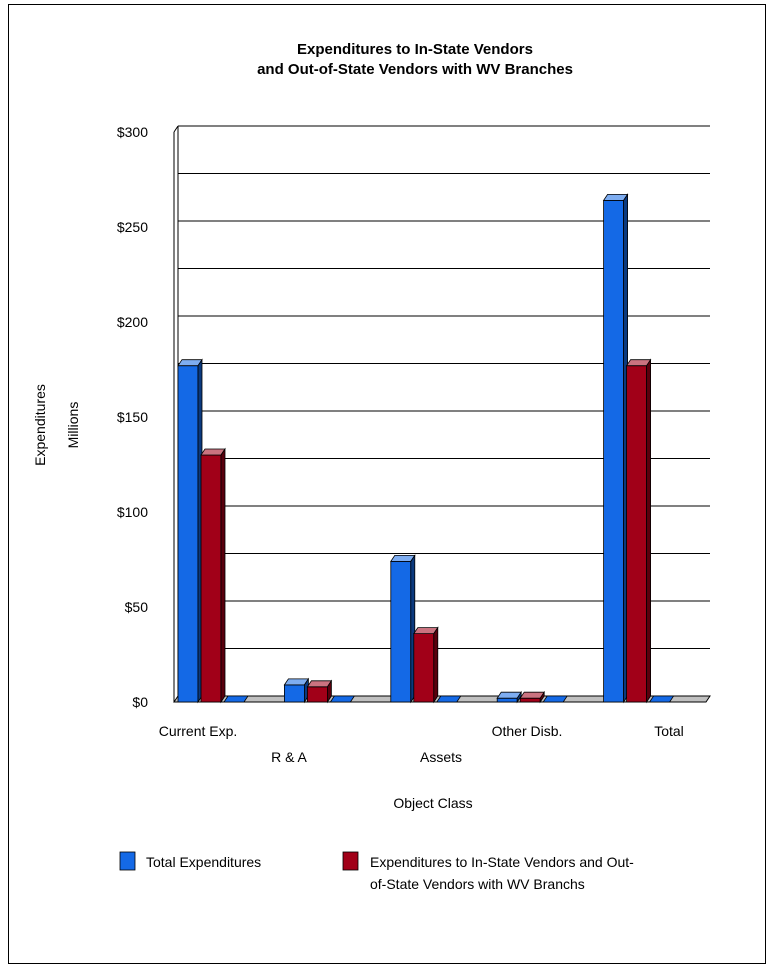  Describe the element at coordinates (527, 731) in the screenshot. I see `x-tick-label: Other Disb.` at that location.